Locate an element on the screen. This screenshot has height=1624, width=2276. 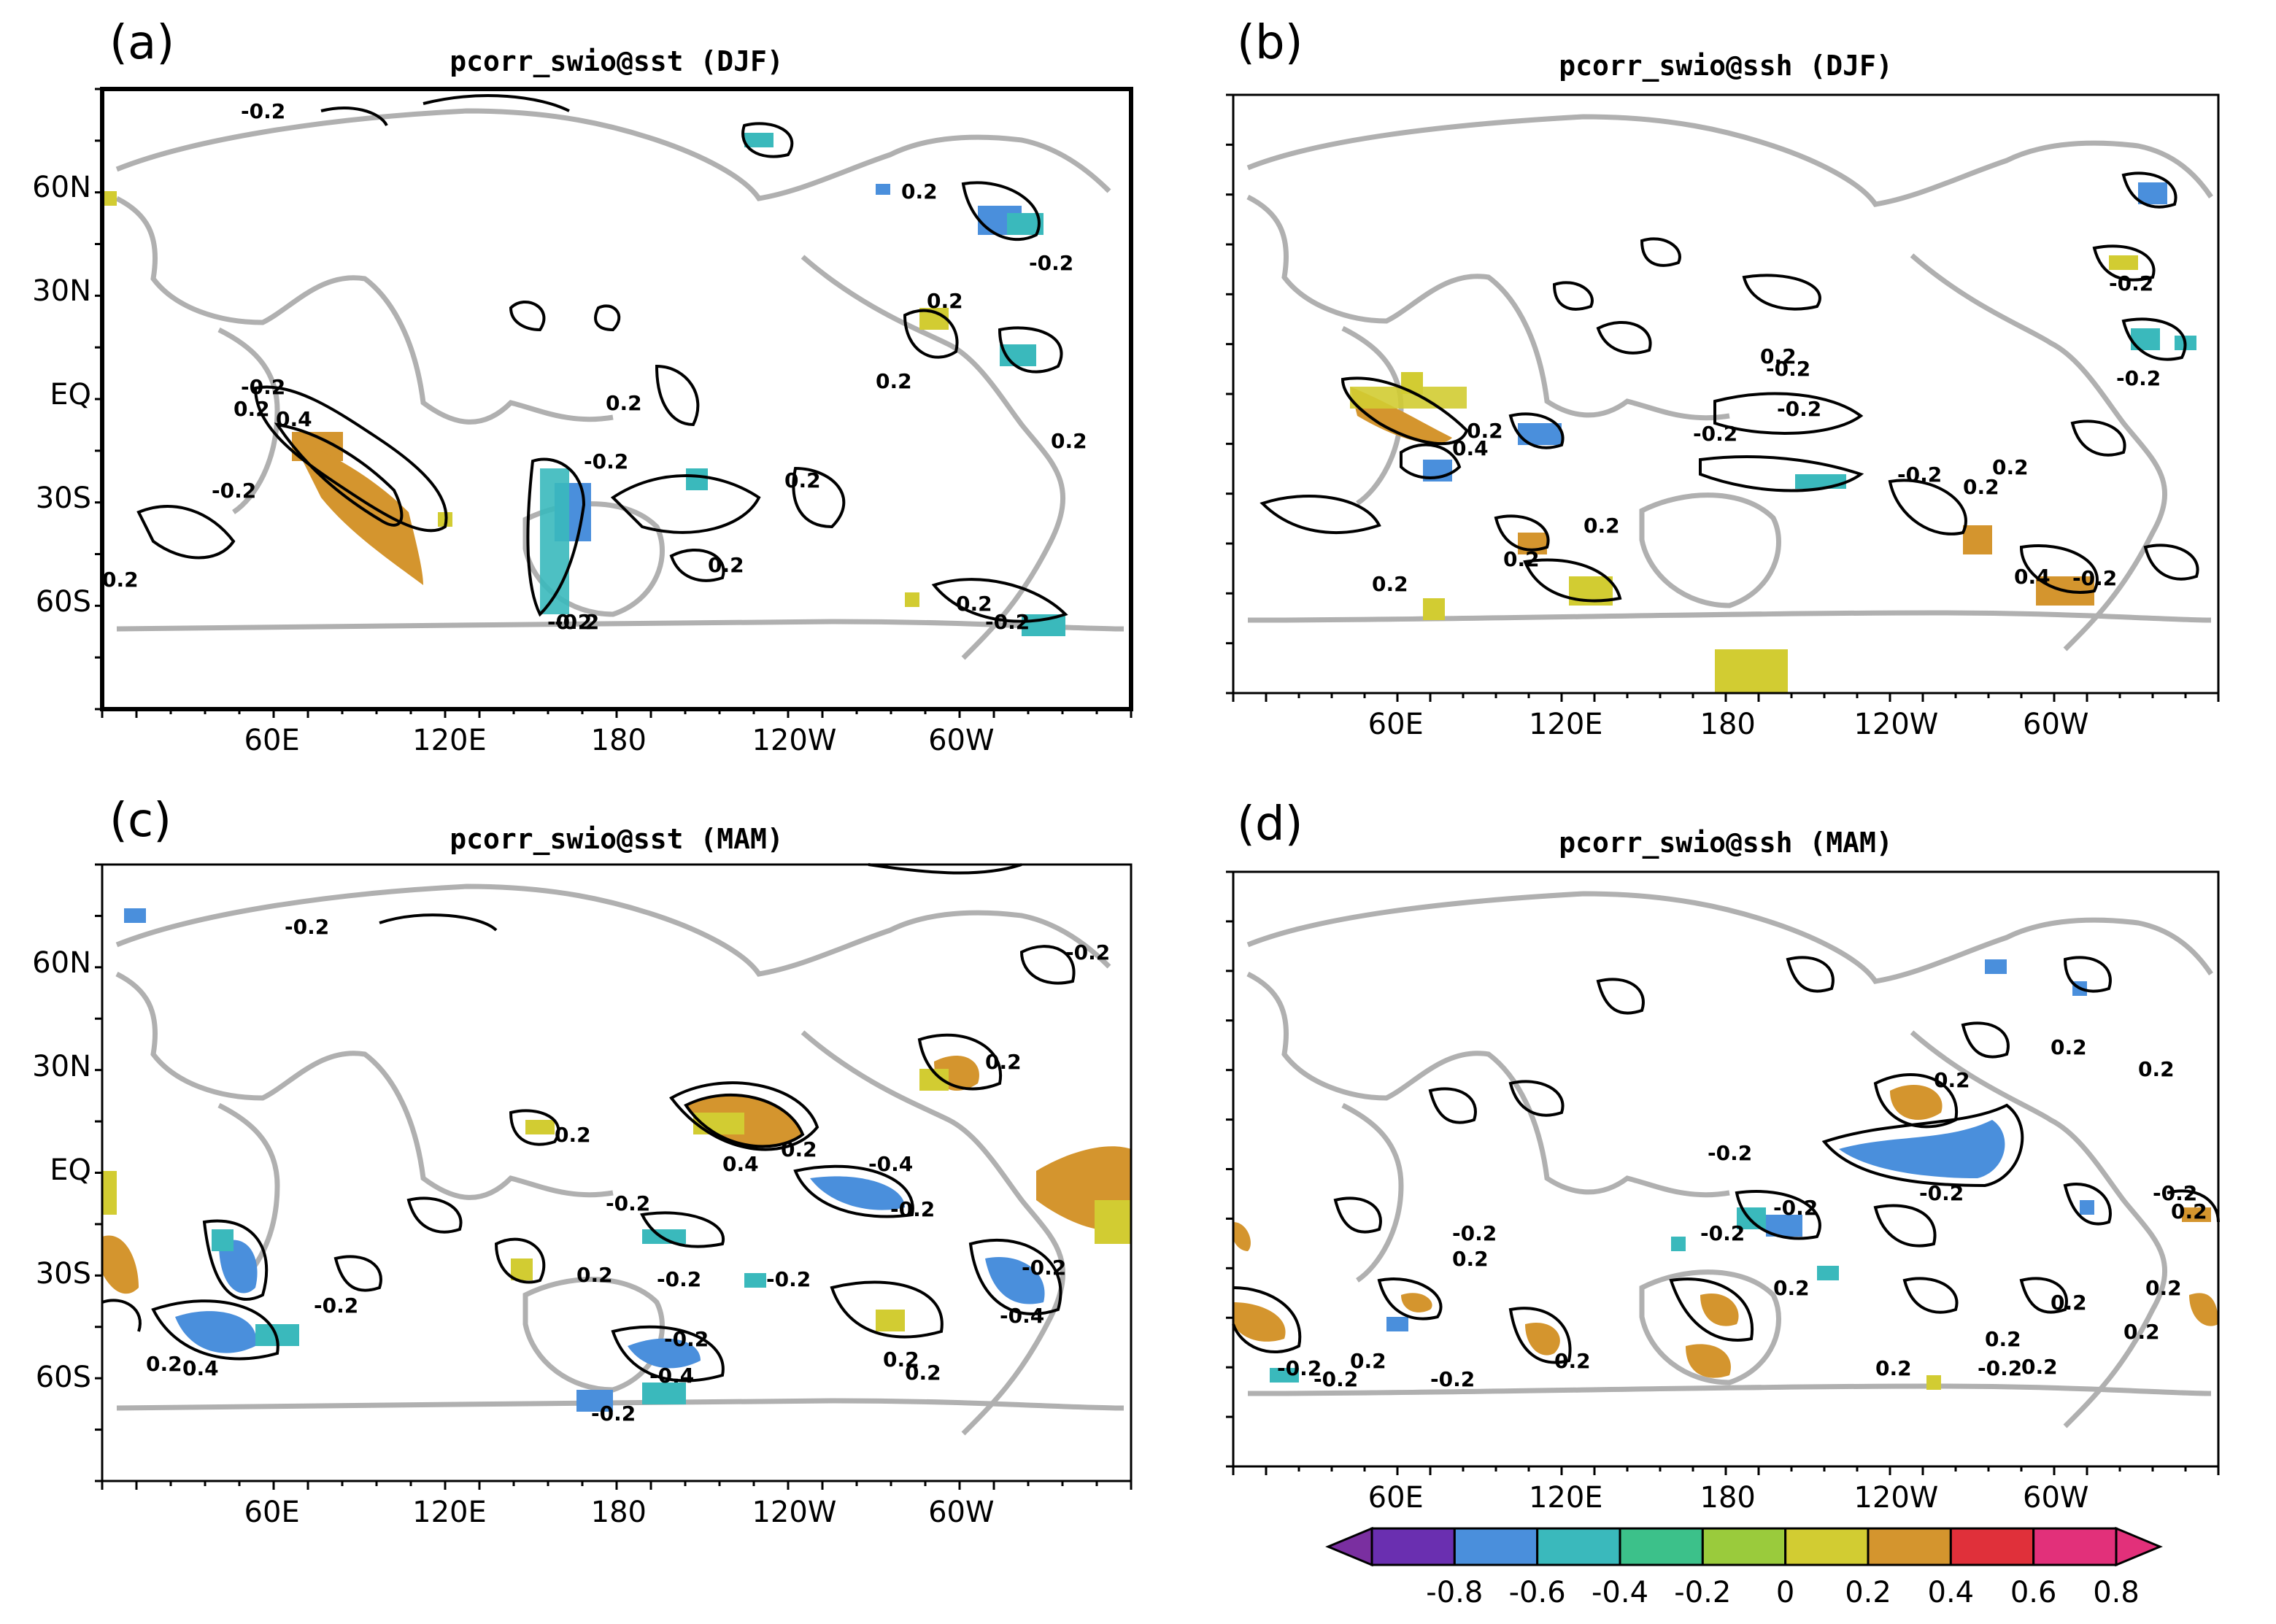
colorbar-left-arrow is located at coordinates (1349, 1546).